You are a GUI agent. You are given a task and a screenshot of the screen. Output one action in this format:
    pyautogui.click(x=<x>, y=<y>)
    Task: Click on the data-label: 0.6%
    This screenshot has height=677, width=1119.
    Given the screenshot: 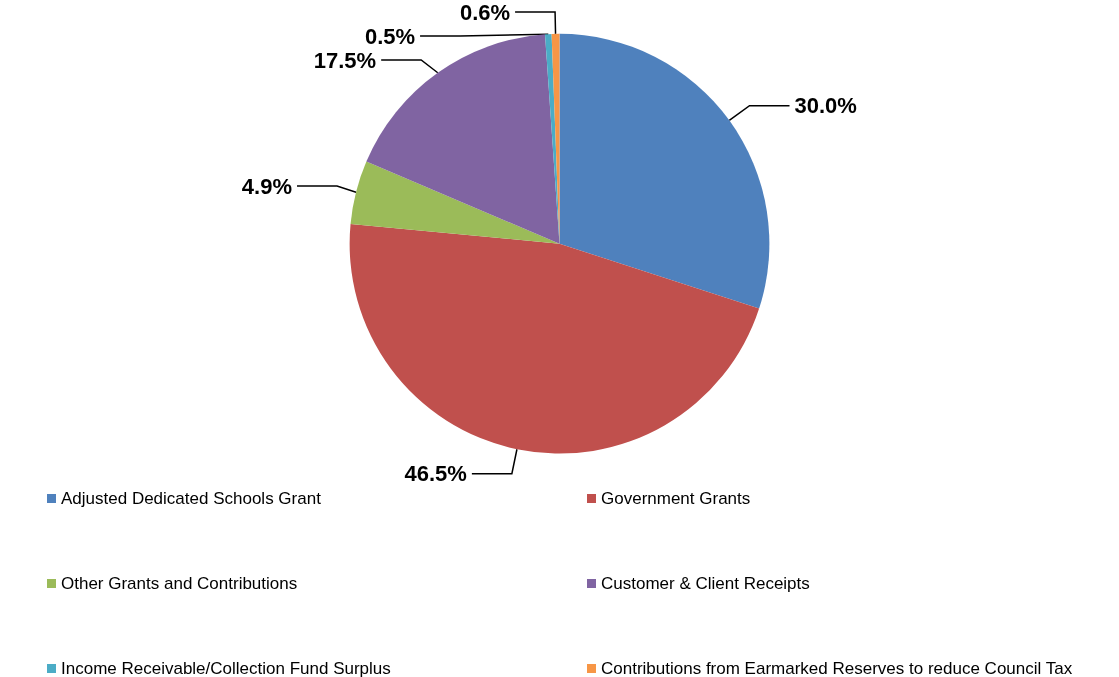 What is the action you would take?
    pyautogui.click(x=485, y=12)
    